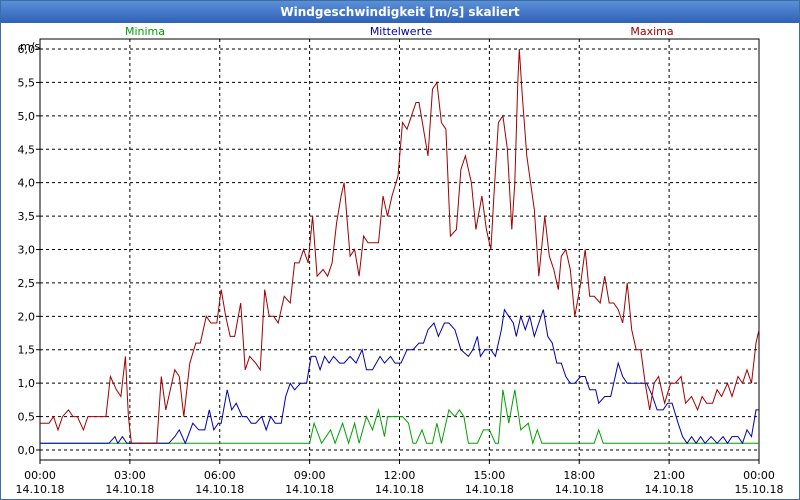 Image resolution: width=800 pixels, height=500 pixels. What do you see at coordinates (145, 31) in the screenshot?
I see `legend-entry-minima: Minima` at bounding box center [145, 31].